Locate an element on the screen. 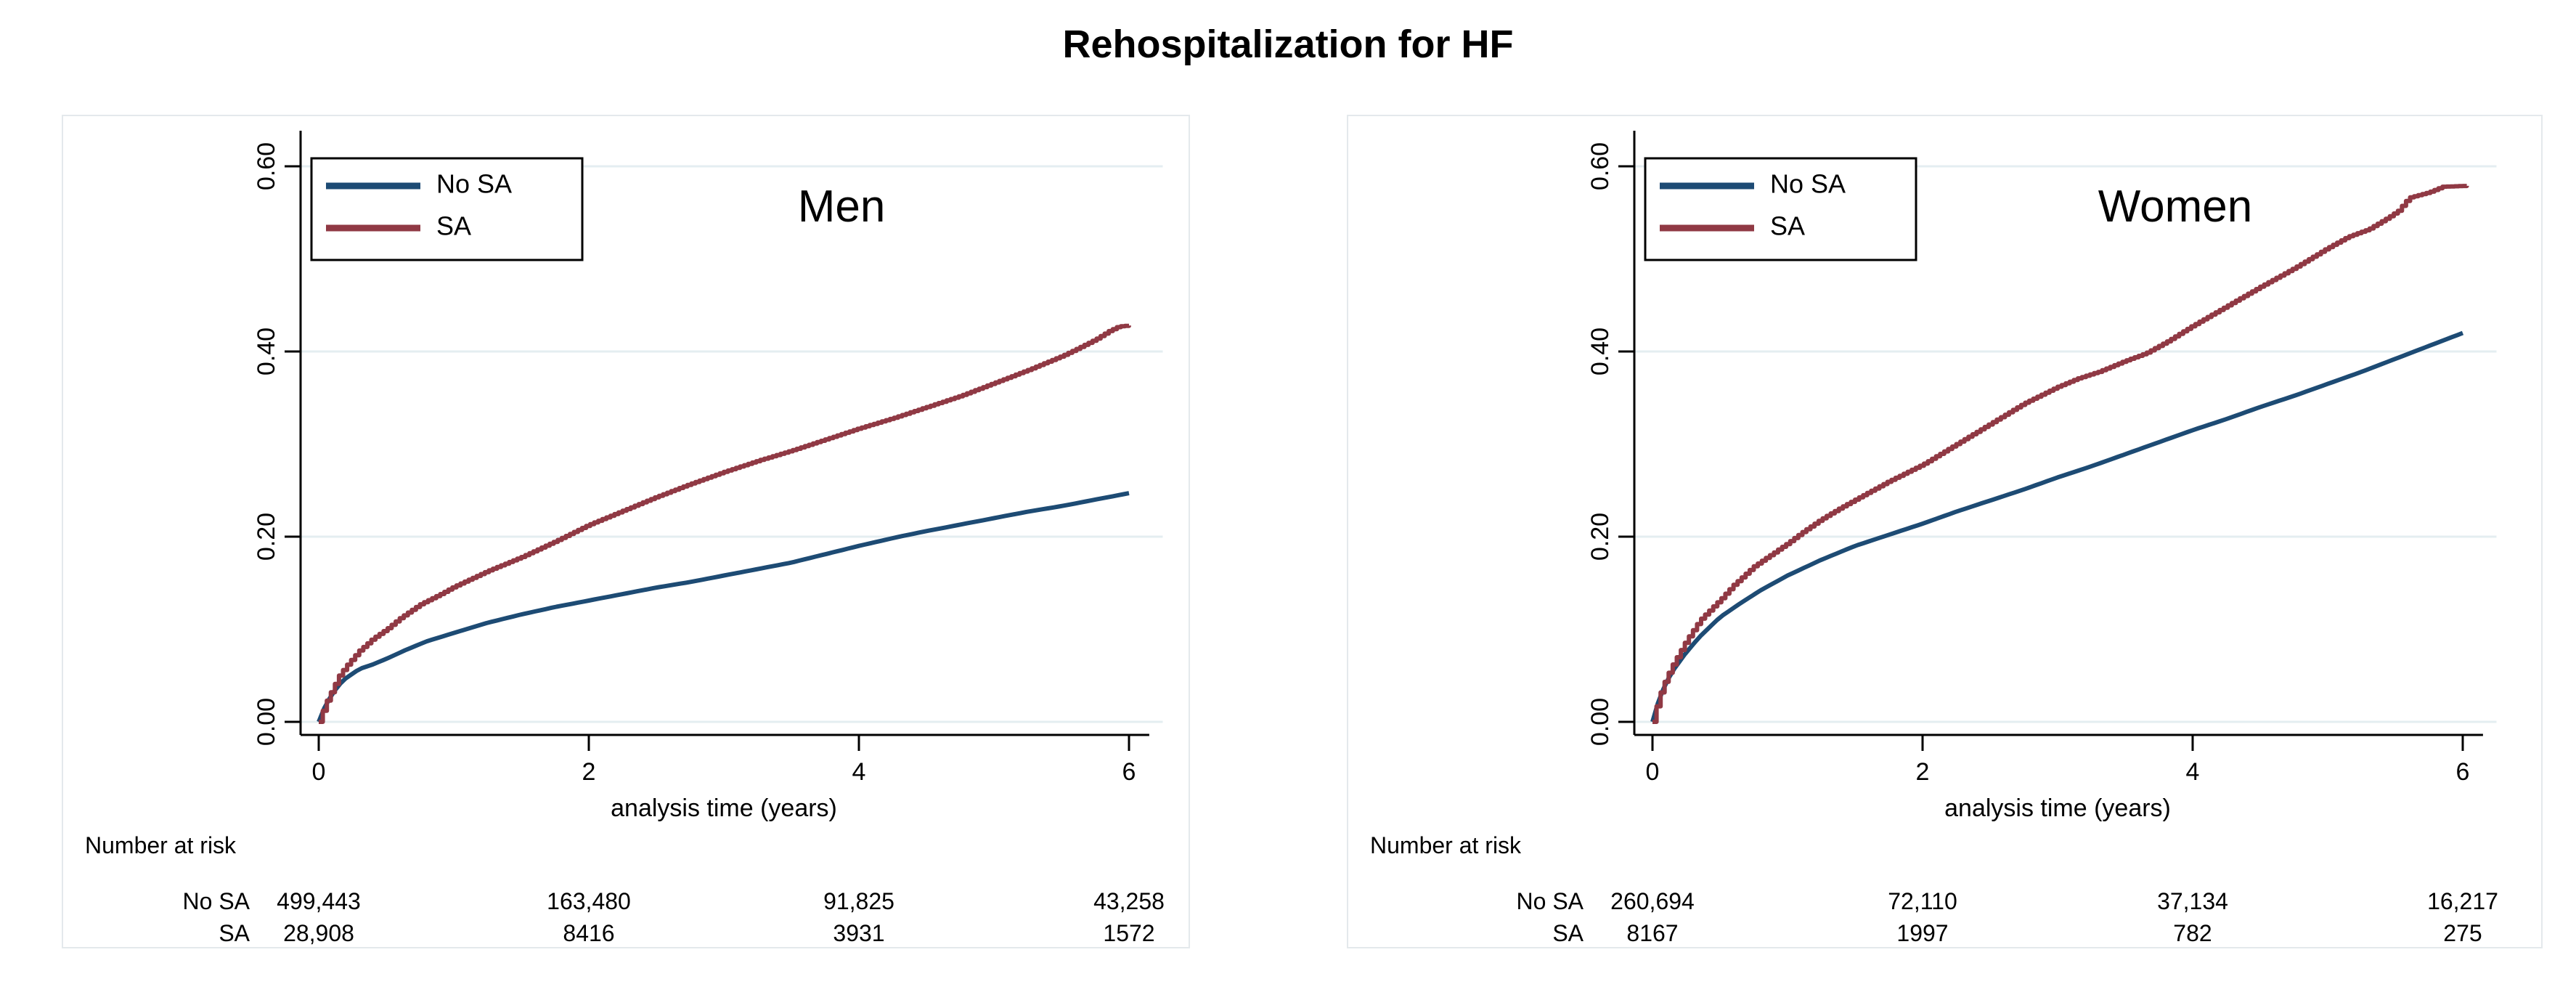  figure-title: Rehospitalization for HF is located at coordinates (1288, 44).